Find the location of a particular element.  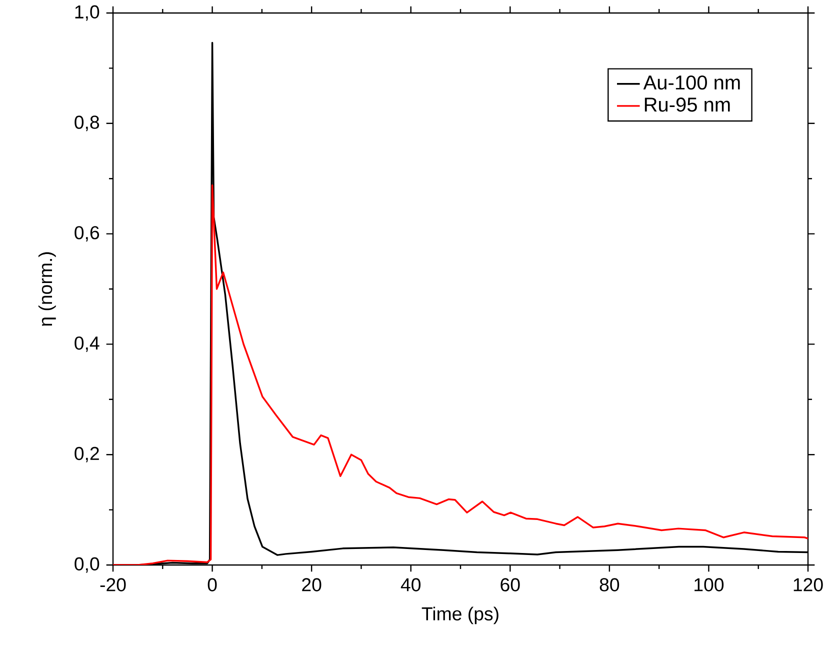

legend-label: Au-100 nm is located at coordinates (691, 82).